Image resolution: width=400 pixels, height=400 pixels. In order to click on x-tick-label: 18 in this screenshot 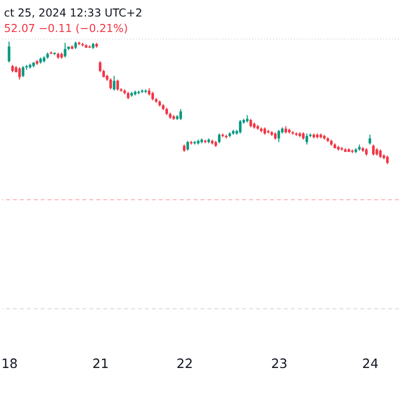, I will do `click(9, 364)`.